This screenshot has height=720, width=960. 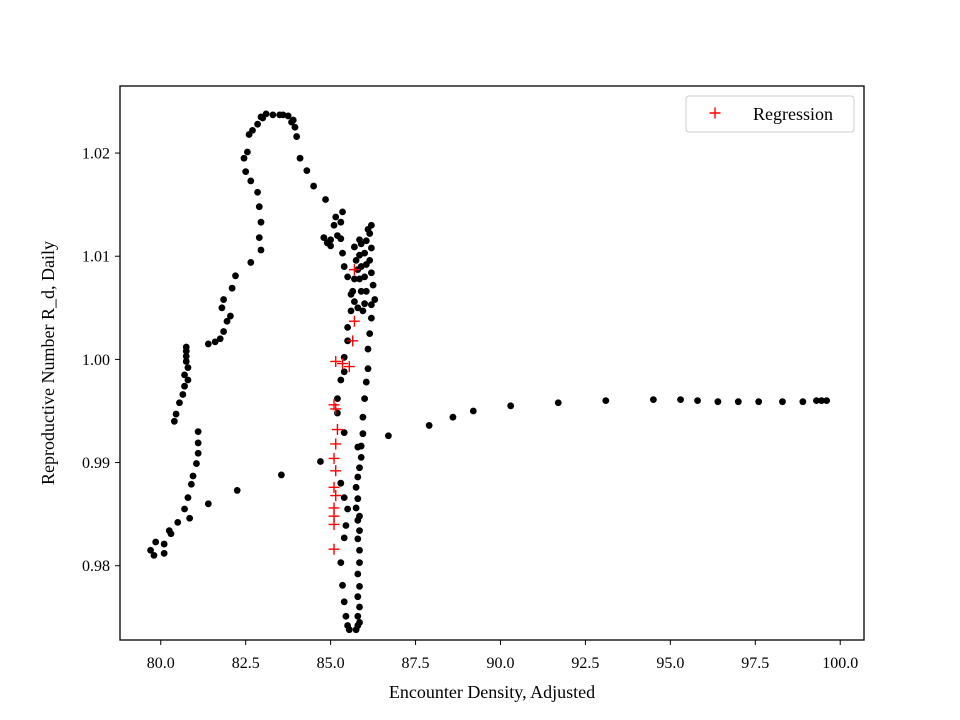 I want to click on x-tick-label: 85.0, so click(x=331, y=663).